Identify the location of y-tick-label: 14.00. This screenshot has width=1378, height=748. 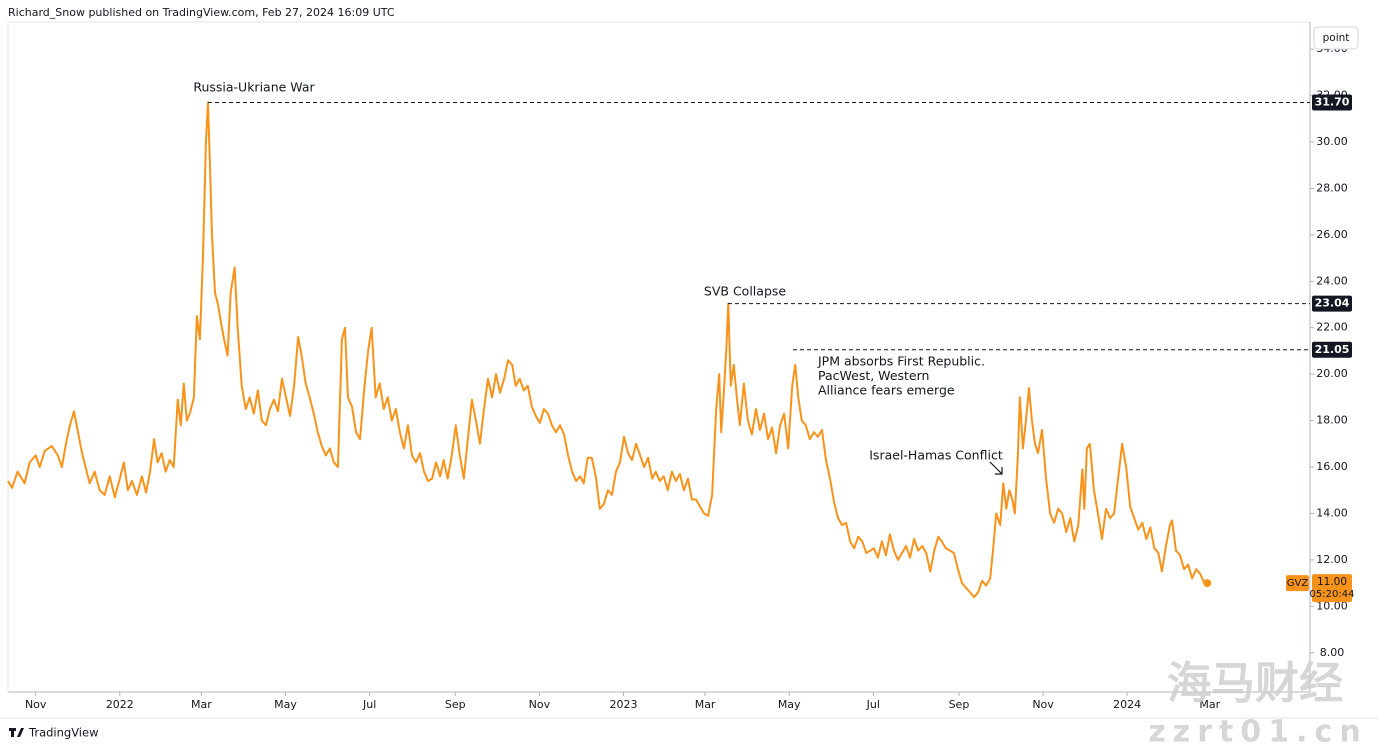
(1332, 512).